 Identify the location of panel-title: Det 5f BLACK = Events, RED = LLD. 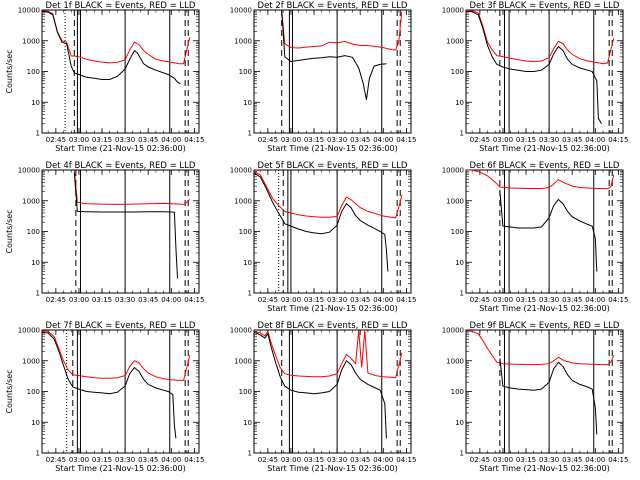
(333, 166).